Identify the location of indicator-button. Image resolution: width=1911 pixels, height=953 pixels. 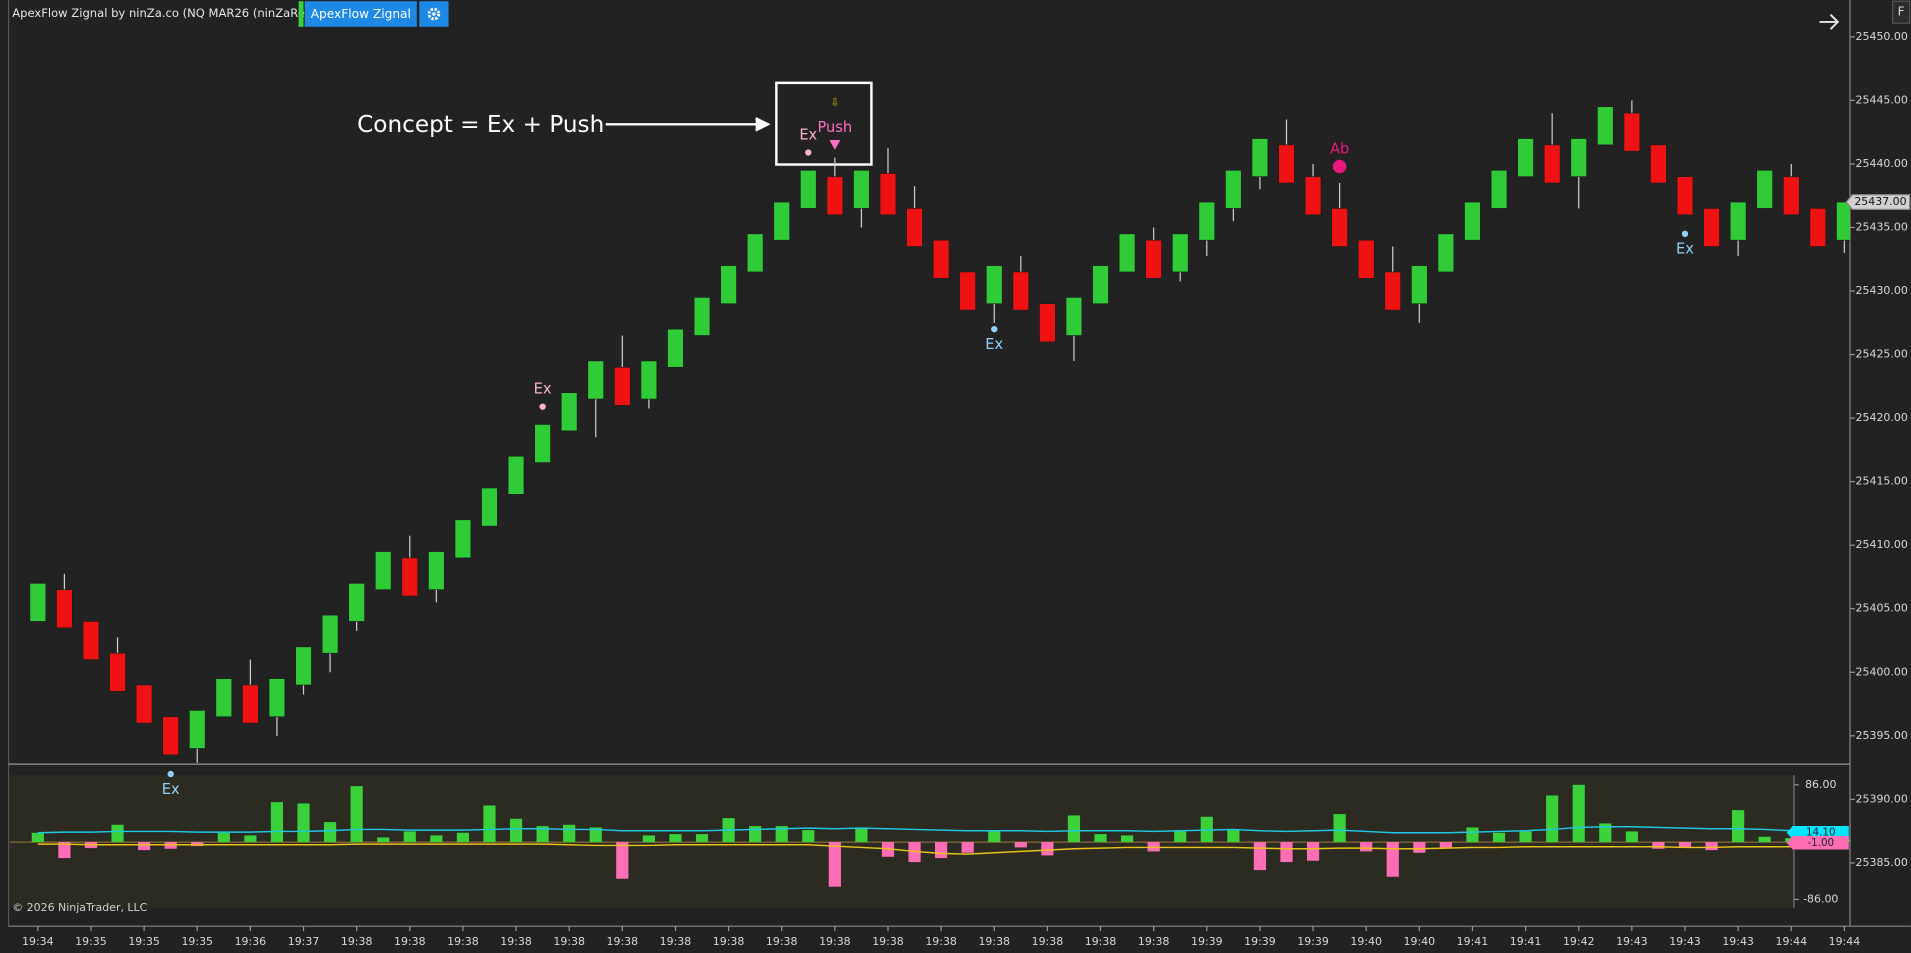
(360, 14).